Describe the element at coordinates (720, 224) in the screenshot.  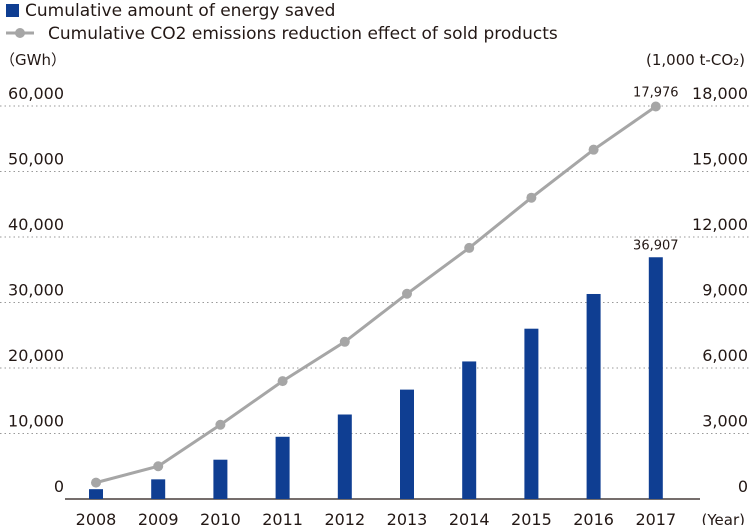
I see `y-tick-right-label: 12,000` at that location.